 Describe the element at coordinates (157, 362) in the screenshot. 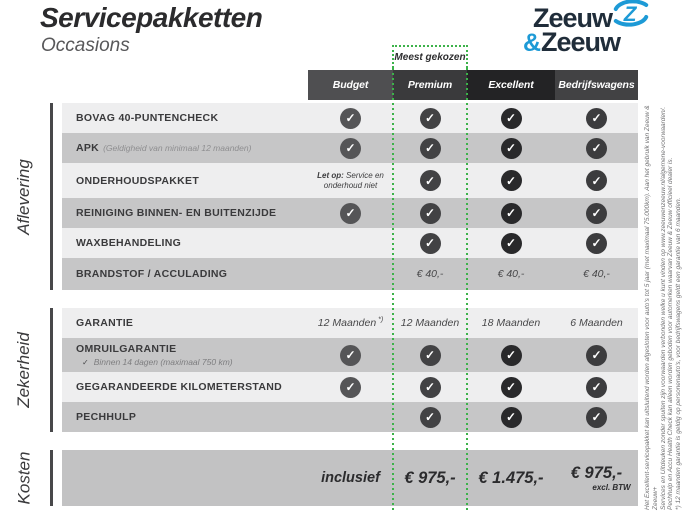

I see `row-sublabel: ✓ Binnen 14 dagen (maximaal 750 km)` at that location.